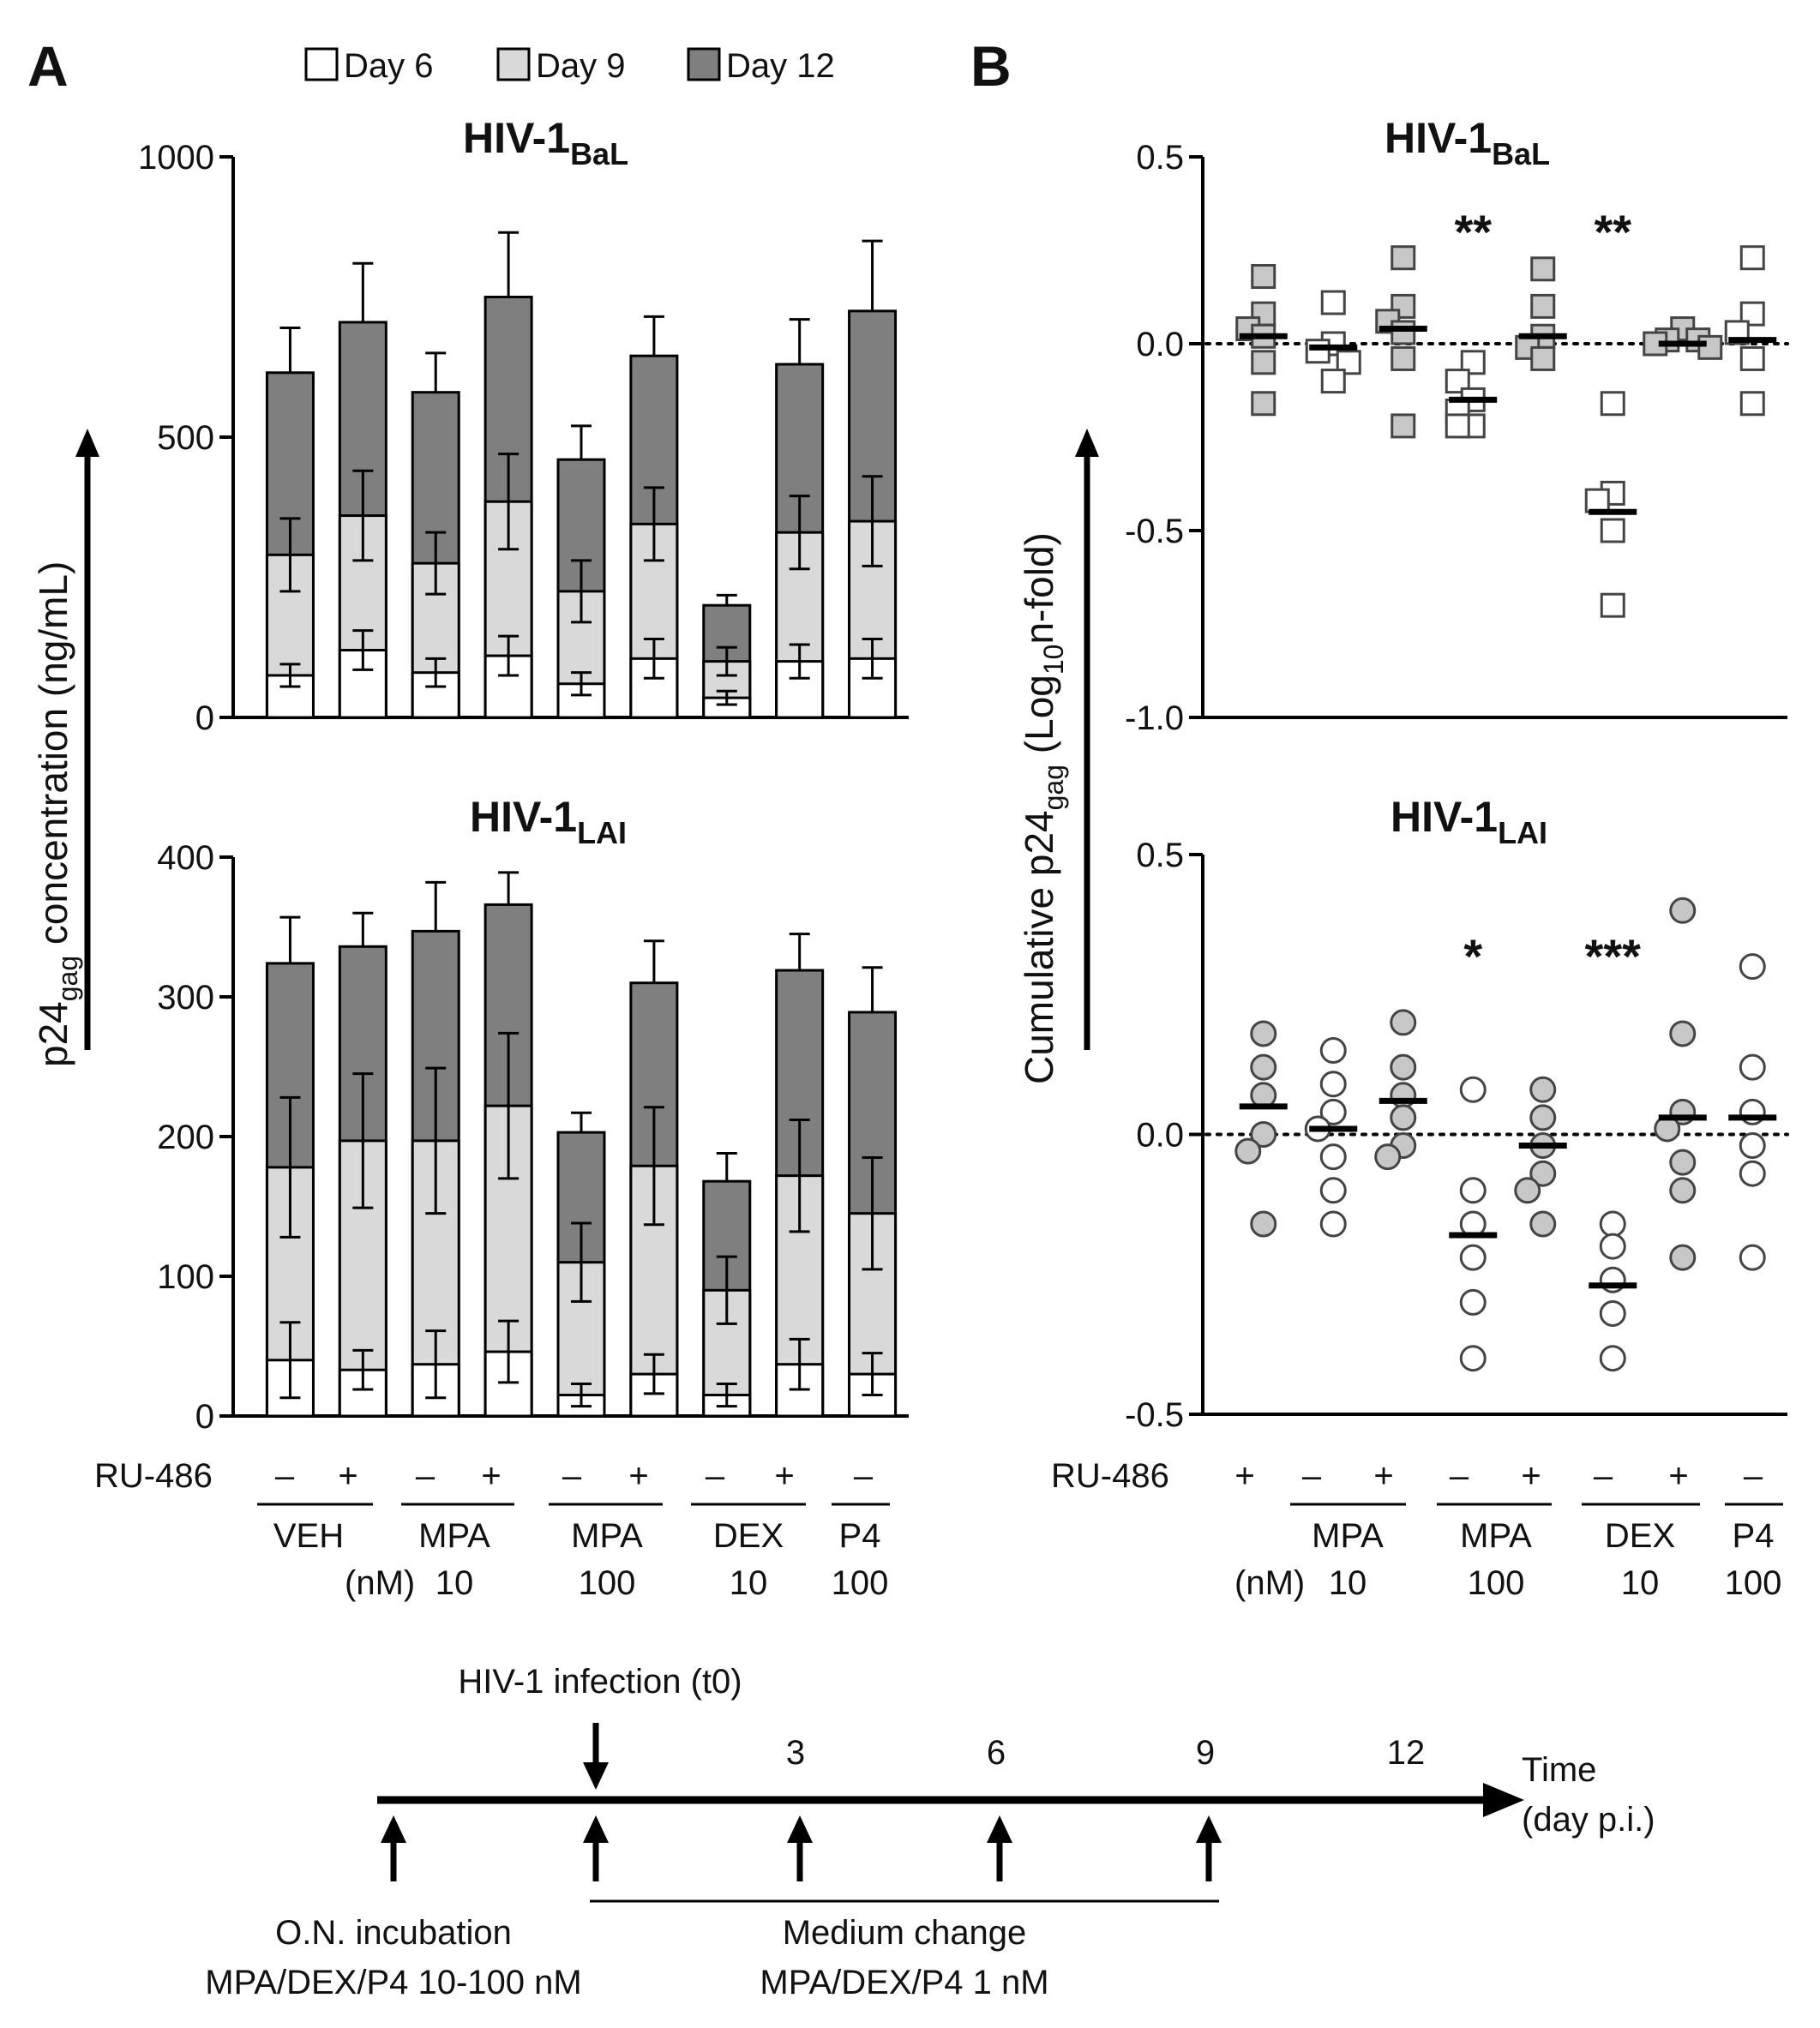  I want to click on incubation-line1: O.N. incubation, so click(393, 1933).